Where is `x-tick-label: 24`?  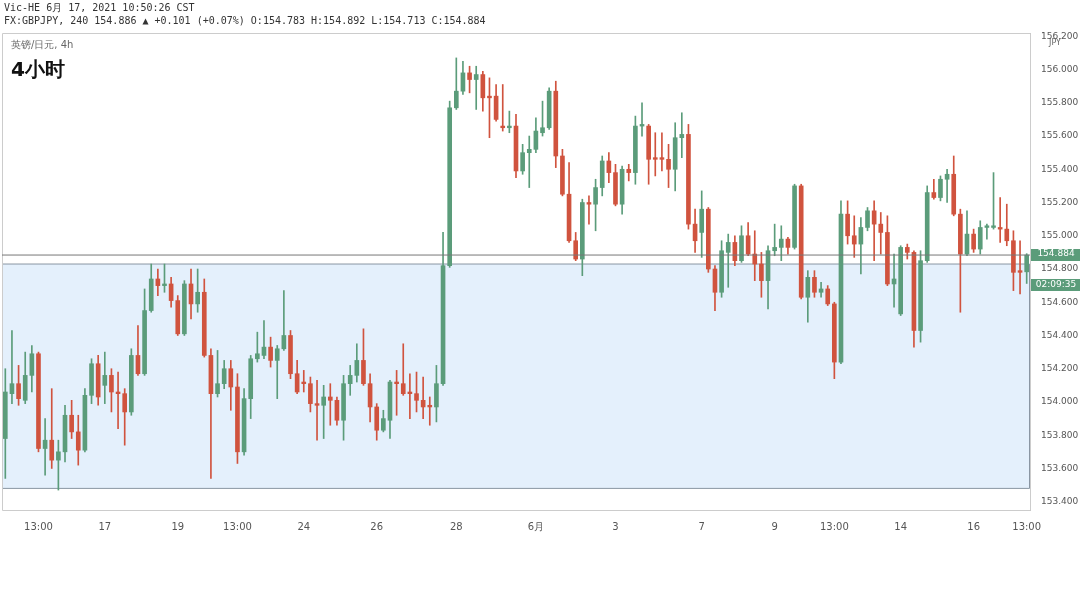
x-tick-label: 24 is located at coordinates (304, 526).